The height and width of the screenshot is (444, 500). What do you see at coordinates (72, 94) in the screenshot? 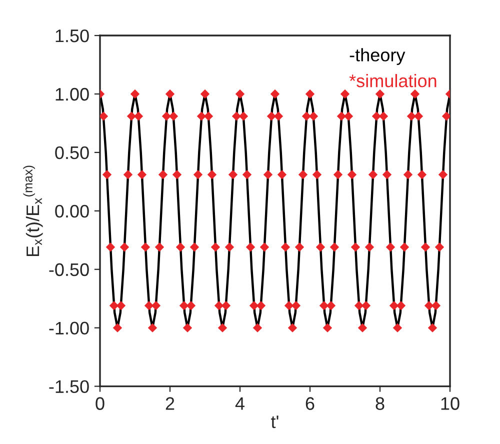
I see `y-tick-label: 1.00` at bounding box center [72, 94].